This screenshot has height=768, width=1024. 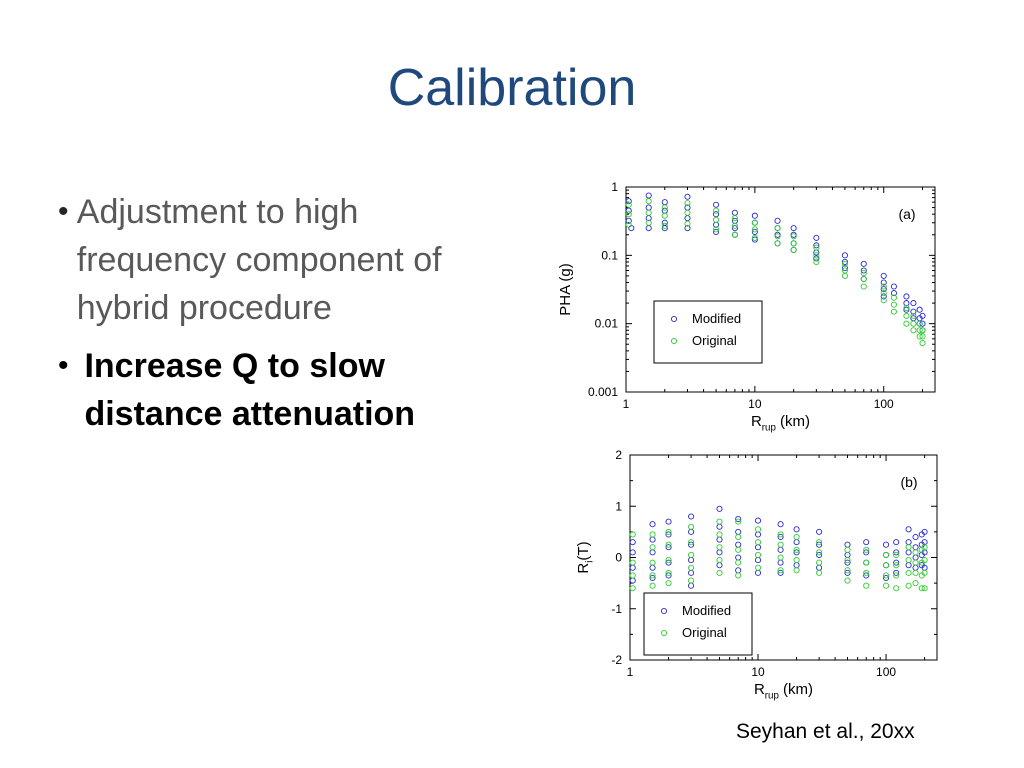 I want to click on x-tick-label: 1, so click(x=626, y=404).